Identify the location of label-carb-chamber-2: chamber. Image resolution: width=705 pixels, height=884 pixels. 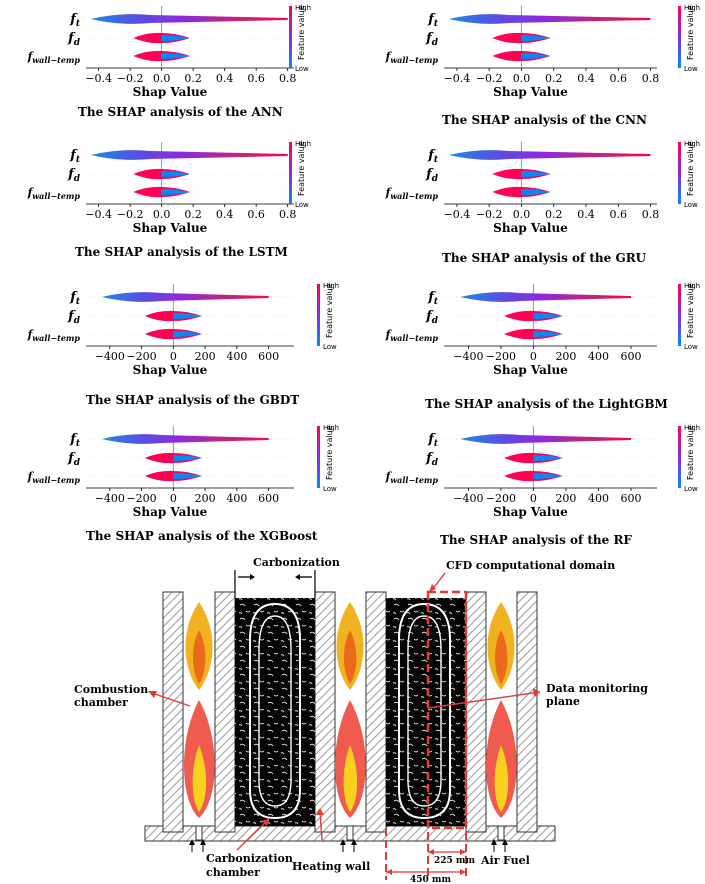
(233, 872).